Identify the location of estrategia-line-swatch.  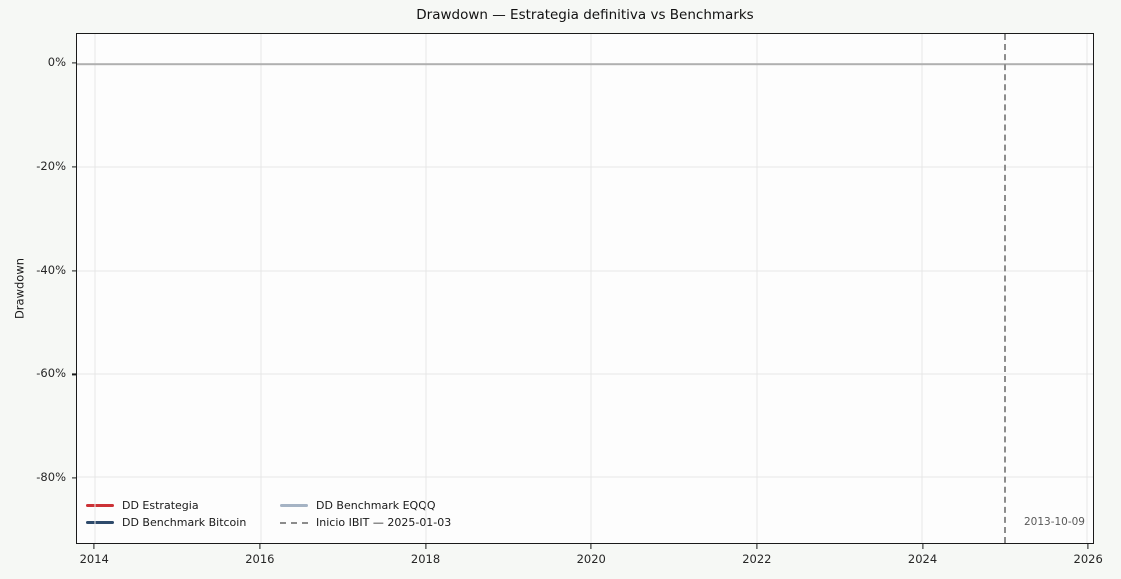
(100, 505).